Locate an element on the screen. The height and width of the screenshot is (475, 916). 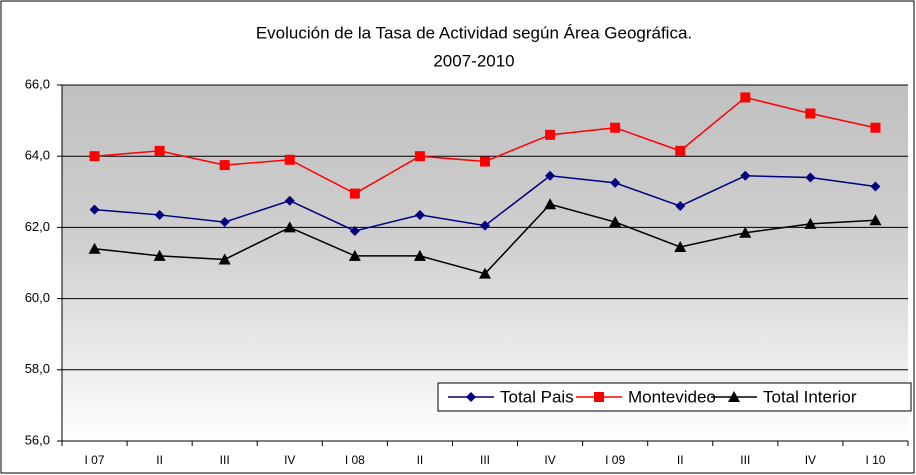
y-tick-label: 66,0 is located at coordinates (37, 83).